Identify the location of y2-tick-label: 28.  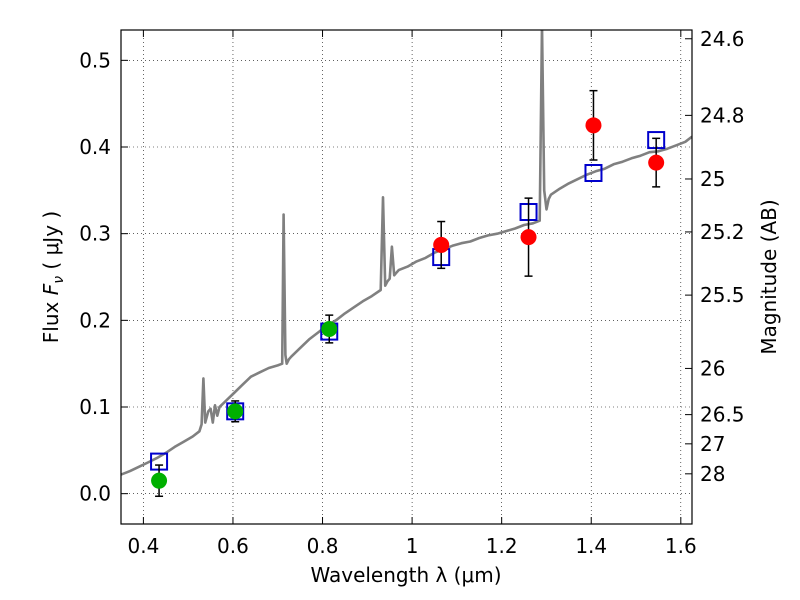
(712, 474).